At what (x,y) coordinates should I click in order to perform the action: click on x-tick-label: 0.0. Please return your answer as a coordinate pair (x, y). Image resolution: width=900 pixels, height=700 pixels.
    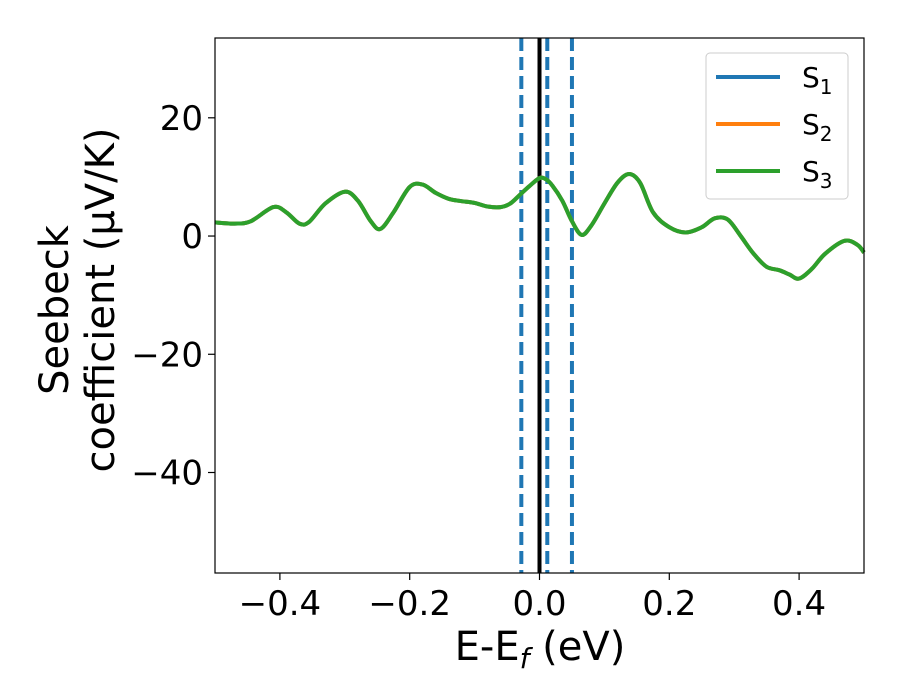
    Looking at the image, I should click on (539, 604).